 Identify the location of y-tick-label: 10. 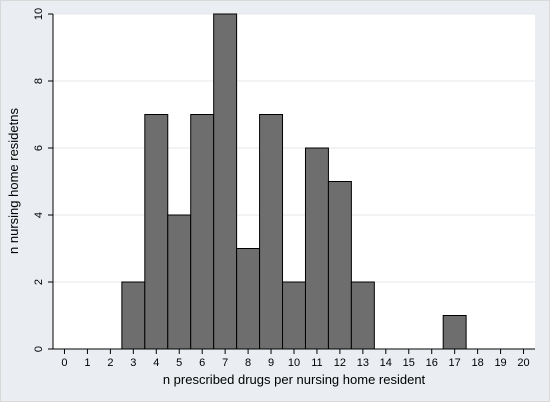
(39, 14).